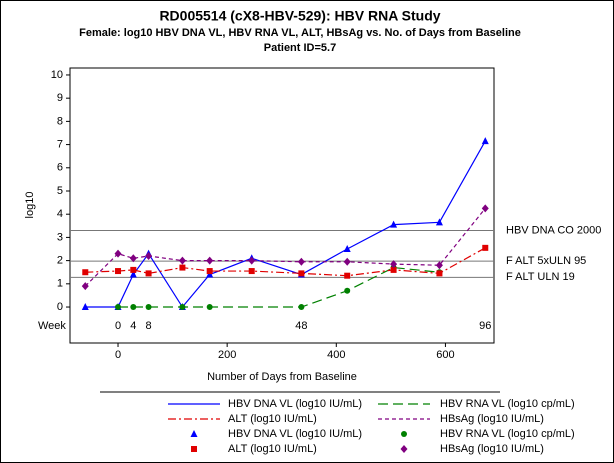 This screenshot has width=614, height=463. Describe the element at coordinates (60, 261) in the screenshot. I see `y-tick-label: 2` at that location.